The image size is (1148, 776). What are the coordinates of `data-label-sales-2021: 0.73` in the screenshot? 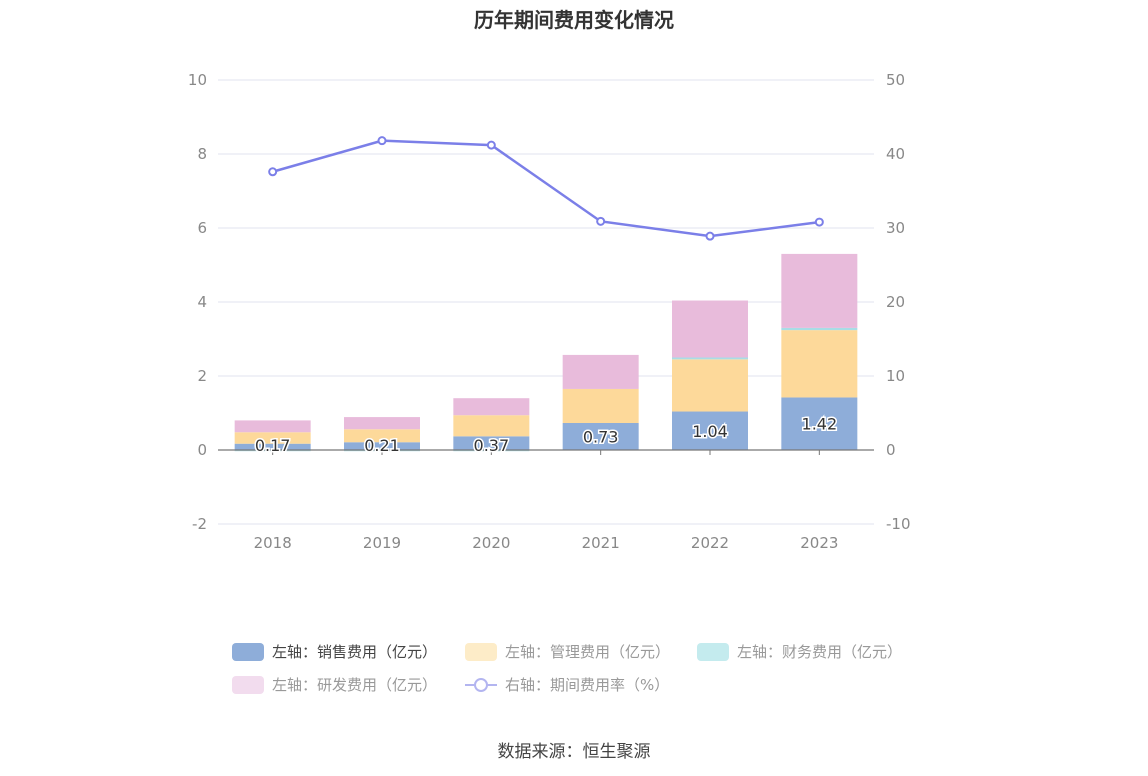 It's located at (601, 436).